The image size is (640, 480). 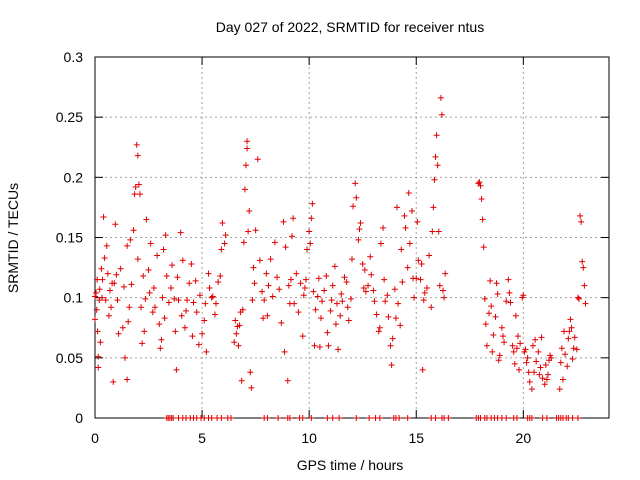 What do you see at coordinates (202, 438) in the screenshot?
I see `x-tick-label: 5` at bounding box center [202, 438].